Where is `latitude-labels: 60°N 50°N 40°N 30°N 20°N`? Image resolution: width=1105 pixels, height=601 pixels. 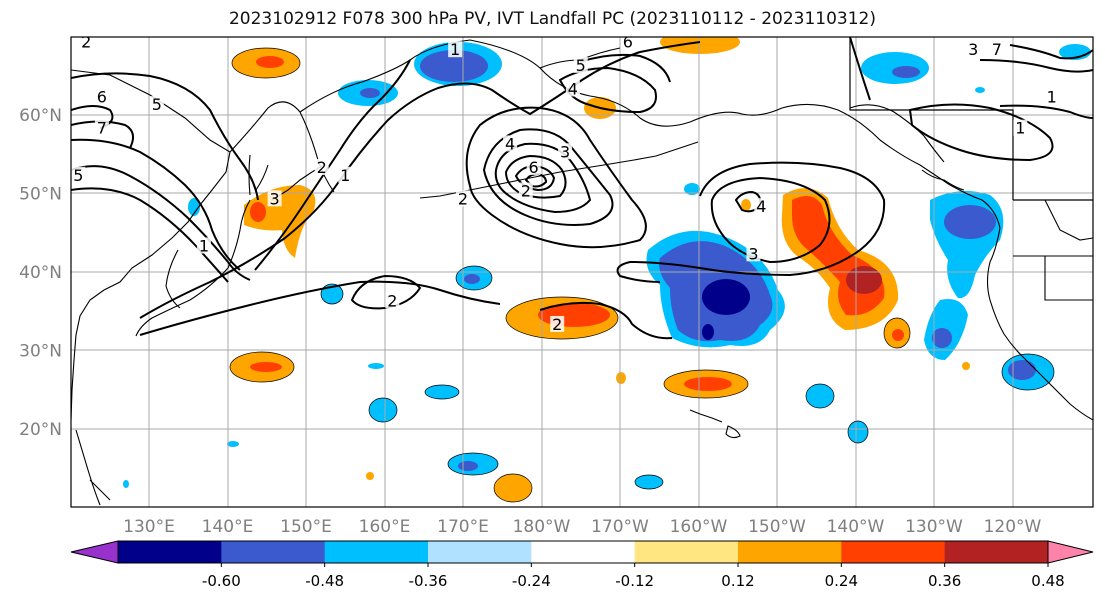
latitude-labels: 60°N 50°N 40°N 30°N 20°N is located at coordinates (40, 273).